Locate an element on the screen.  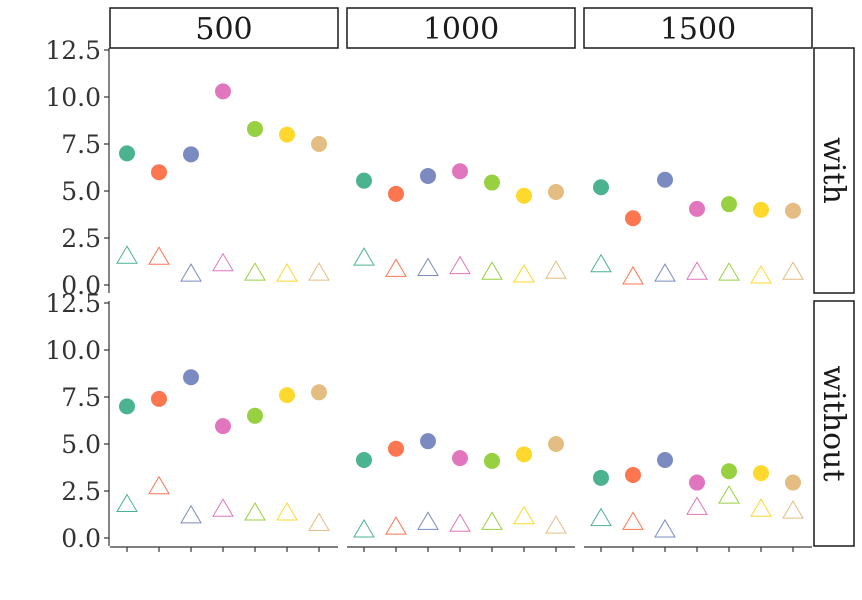
y-tick-label-without-4: 10.0 is located at coordinates (73, 350).